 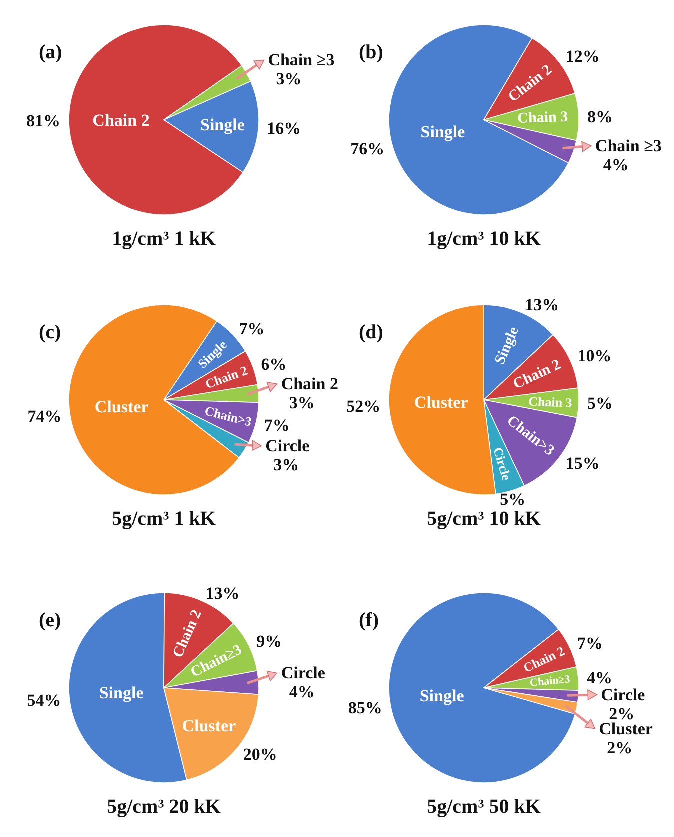 What do you see at coordinates (484, 519) in the screenshot?
I see `text: 5g/cm³ 10 kK` at bounding box center [484, 519].